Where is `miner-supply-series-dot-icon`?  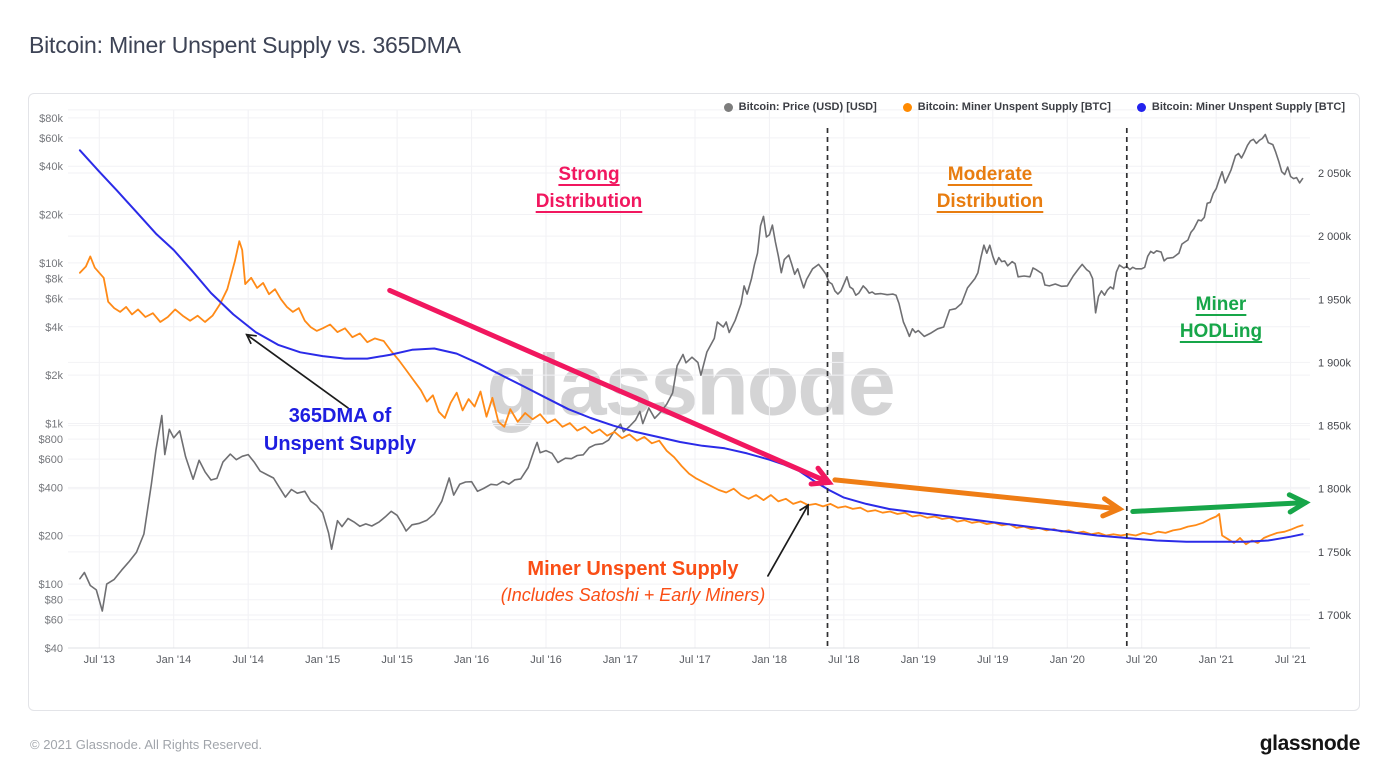 miner-supply-series-dot-icon is located at coordinates (907, 107).